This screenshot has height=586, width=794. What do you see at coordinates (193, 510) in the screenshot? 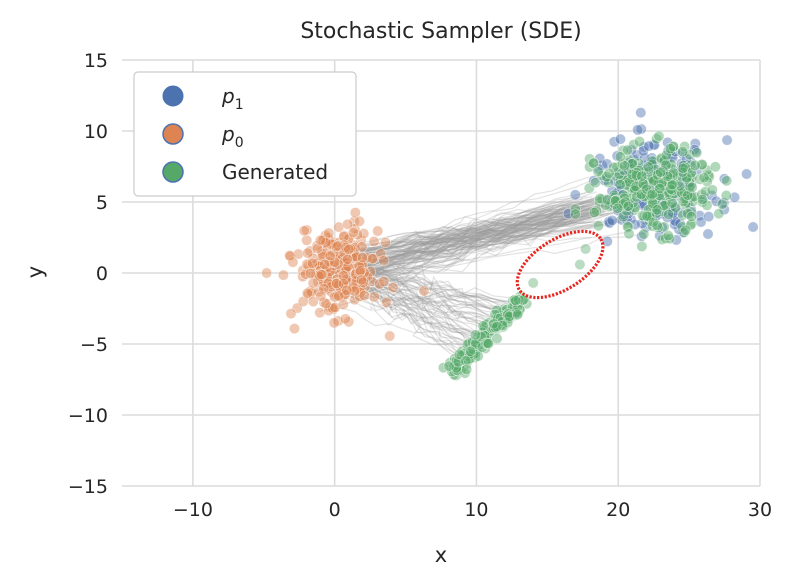
I see `x-tick-label: −10` at bounding box center [193, 510].